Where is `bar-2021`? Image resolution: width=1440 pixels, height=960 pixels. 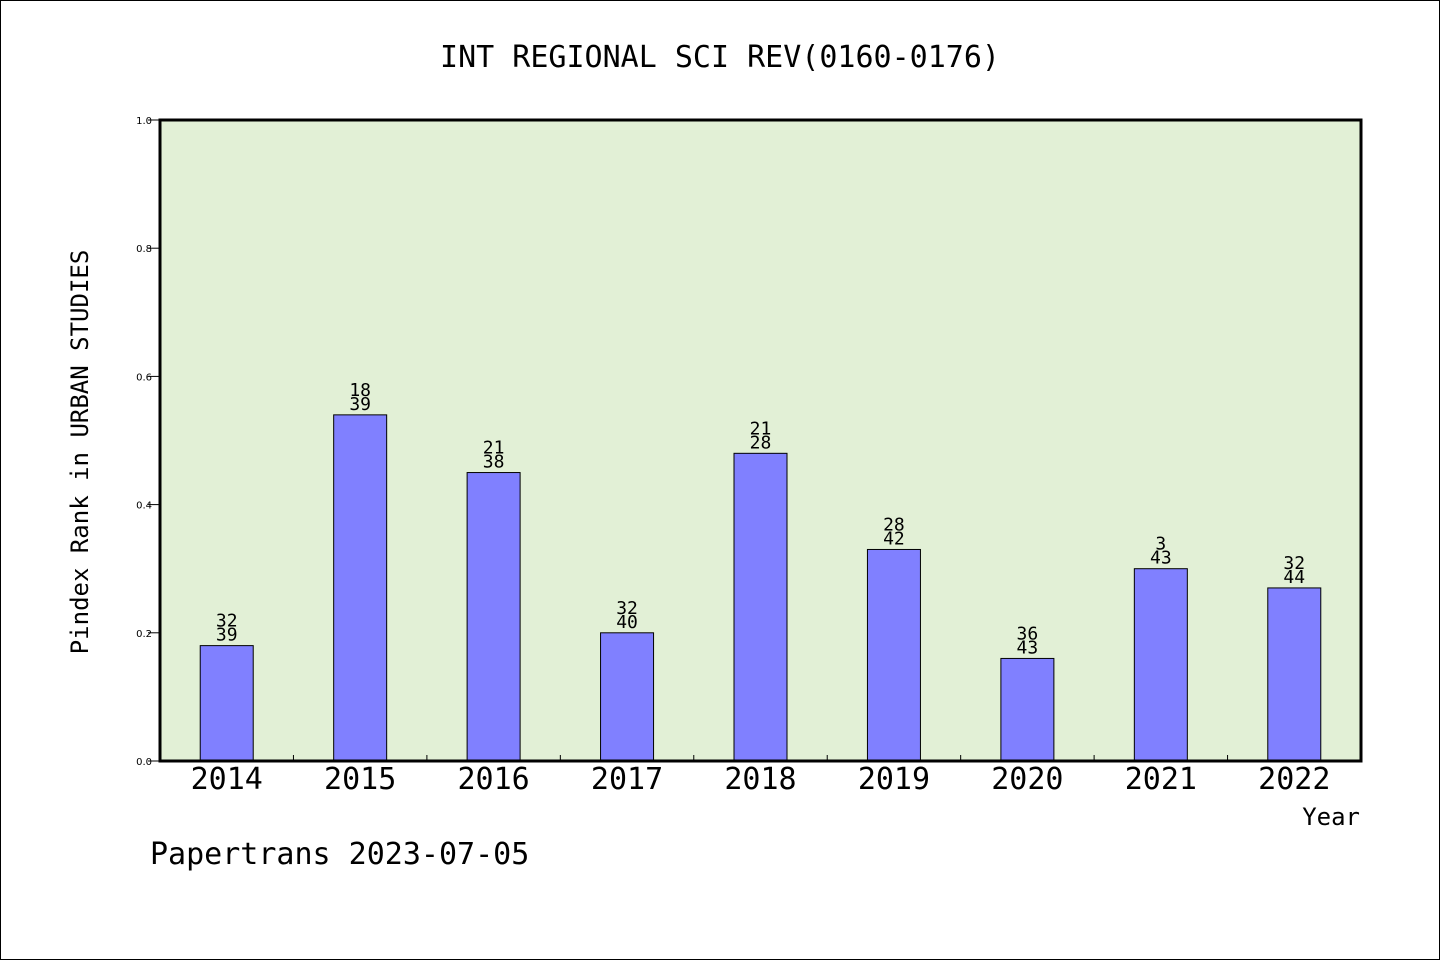 bar-2021 is located at coordinates (1160, 665).